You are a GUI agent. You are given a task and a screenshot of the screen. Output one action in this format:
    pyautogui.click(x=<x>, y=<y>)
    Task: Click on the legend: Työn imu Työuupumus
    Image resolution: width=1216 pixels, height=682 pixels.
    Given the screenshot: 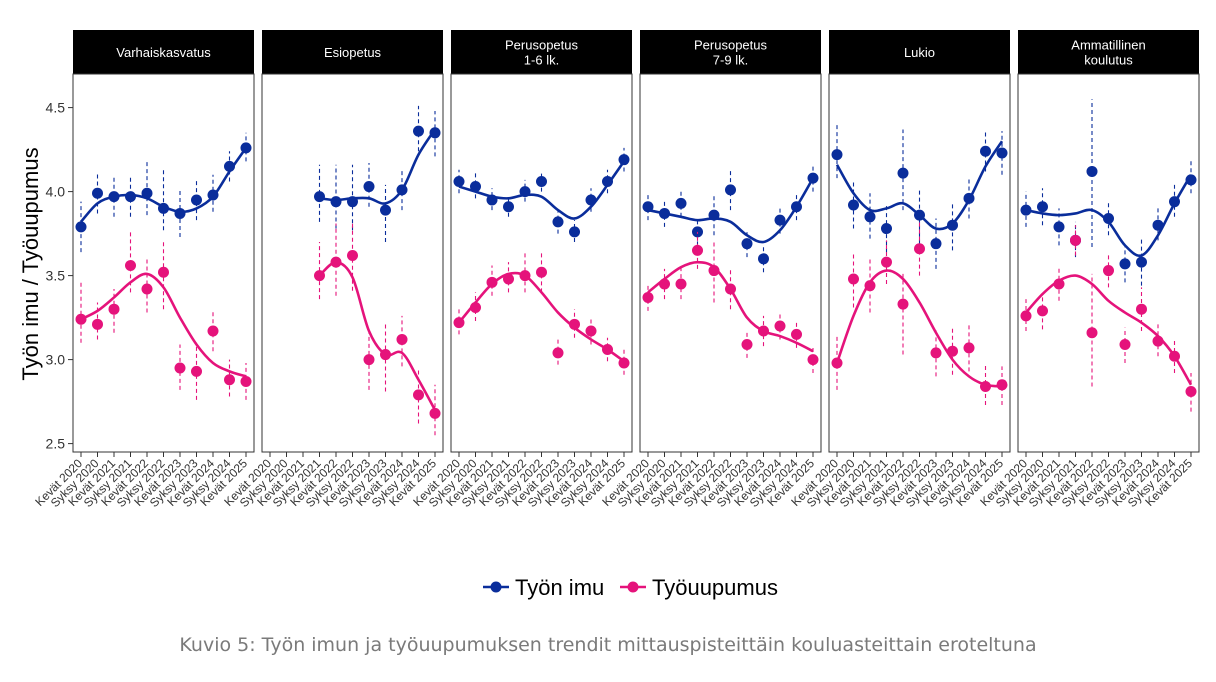 What is the action you would take?
    pyautogui.click(x=630, y=587)
    